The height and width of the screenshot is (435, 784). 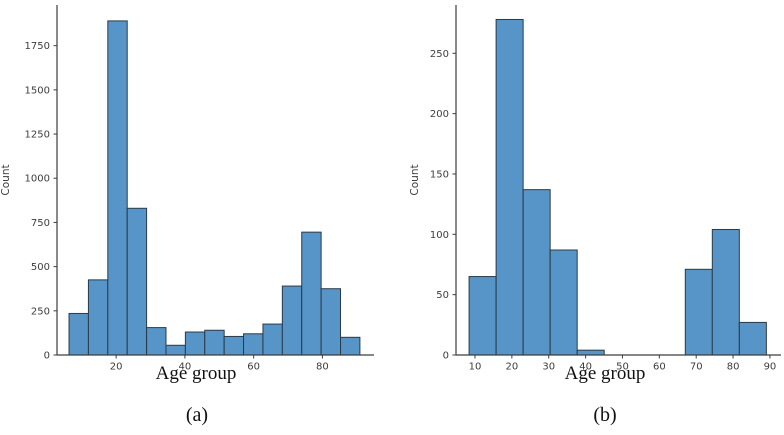 What do you see at coordinates (40, 267) in the screenshot?
I see `y-tick-label: 500` at bounding box center [40, 267].